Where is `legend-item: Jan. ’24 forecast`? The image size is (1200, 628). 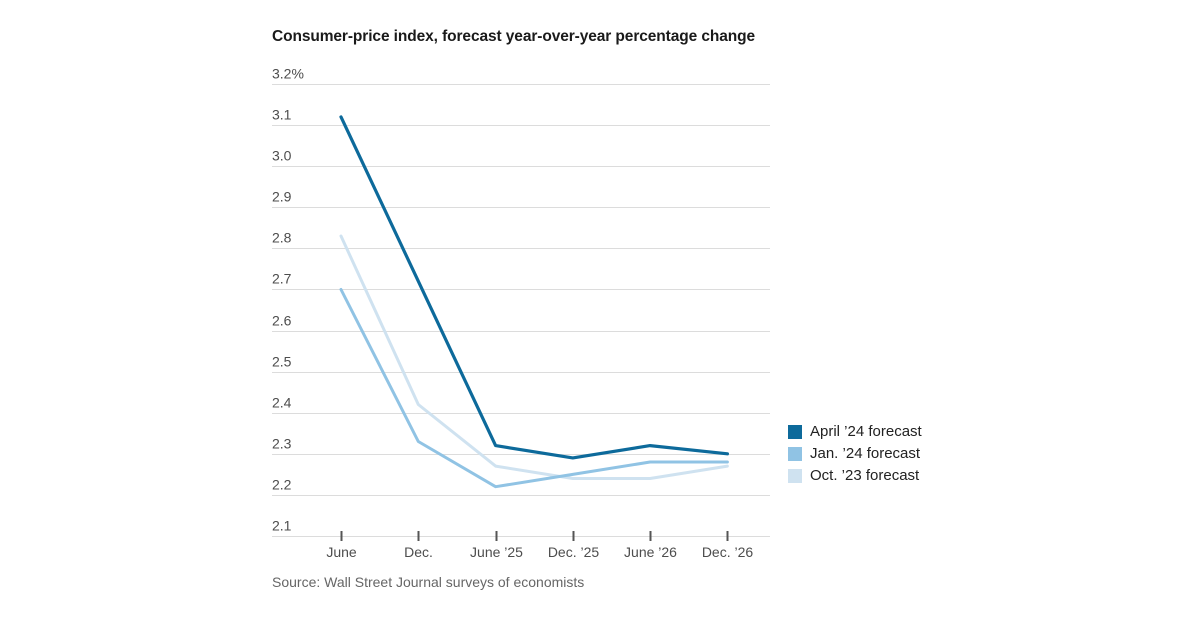
legend-item: Jan. ’24 forecast is located at coordinates (855, 453).